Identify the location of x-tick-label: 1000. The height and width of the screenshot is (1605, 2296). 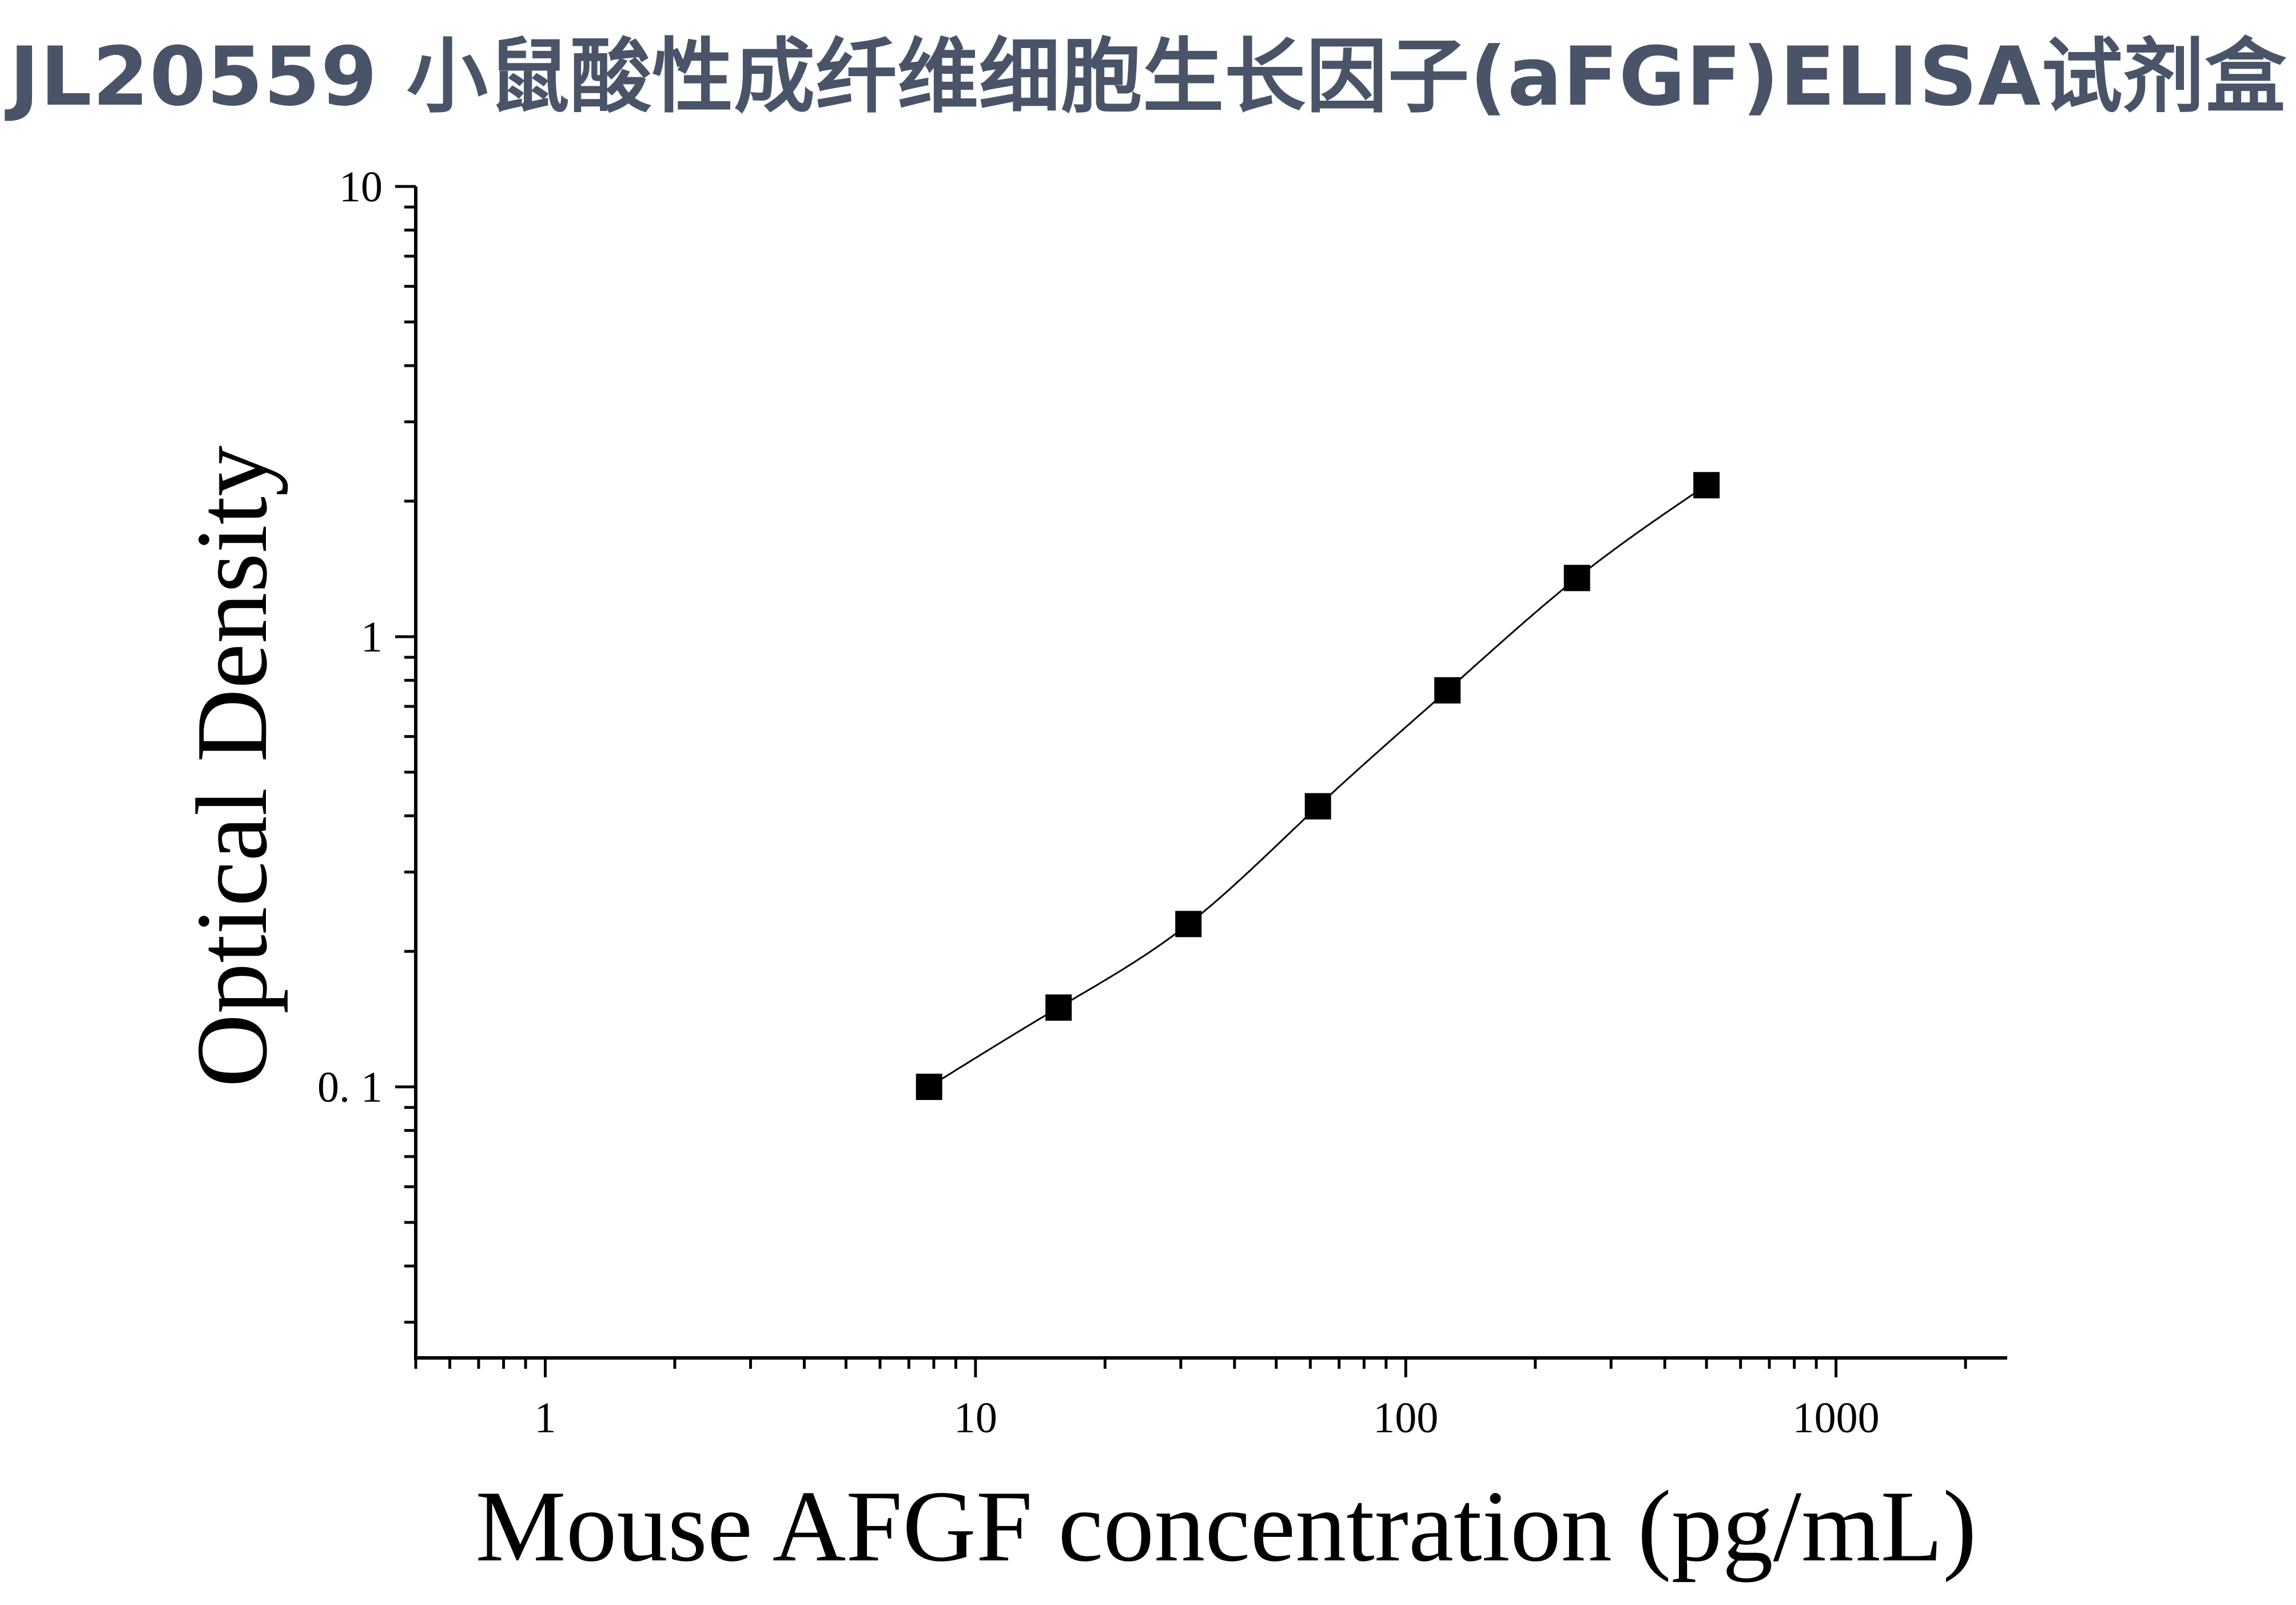
(1837, 1418).